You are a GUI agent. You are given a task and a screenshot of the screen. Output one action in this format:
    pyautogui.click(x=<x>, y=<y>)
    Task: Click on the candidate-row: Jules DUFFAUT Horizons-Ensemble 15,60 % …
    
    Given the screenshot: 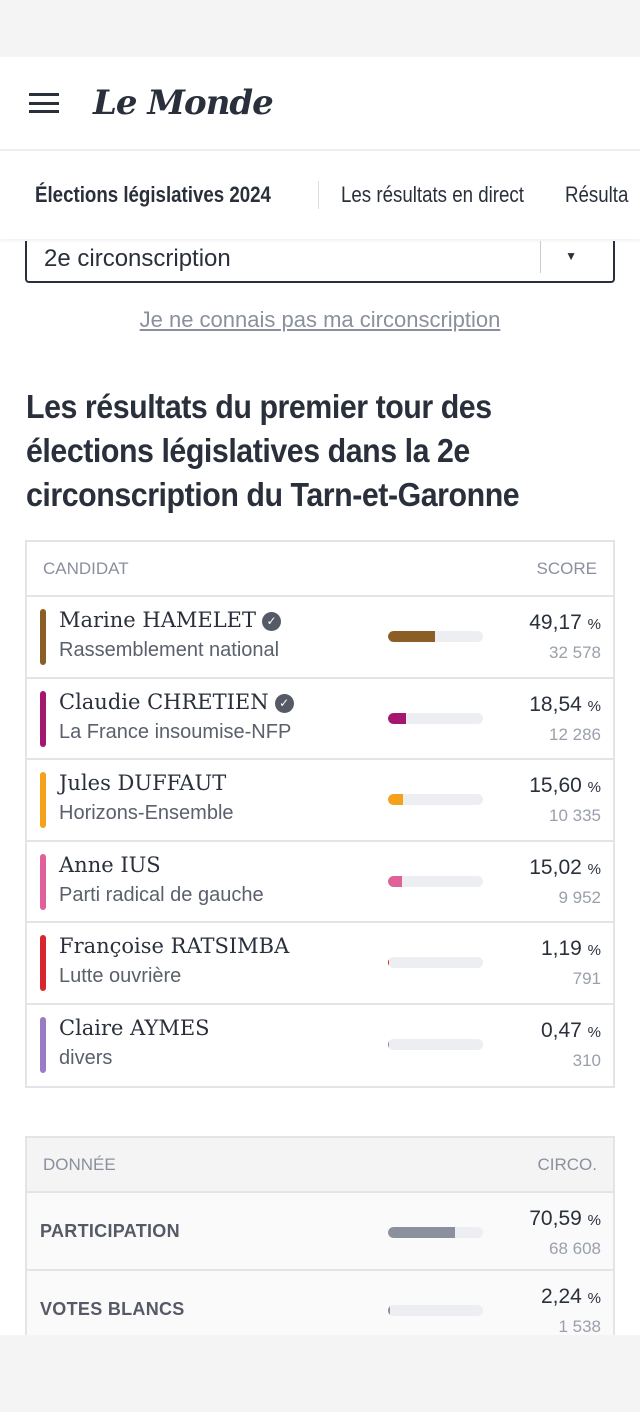 What is the action you would take?
    pyautogui.click(x=320, y=801)
    